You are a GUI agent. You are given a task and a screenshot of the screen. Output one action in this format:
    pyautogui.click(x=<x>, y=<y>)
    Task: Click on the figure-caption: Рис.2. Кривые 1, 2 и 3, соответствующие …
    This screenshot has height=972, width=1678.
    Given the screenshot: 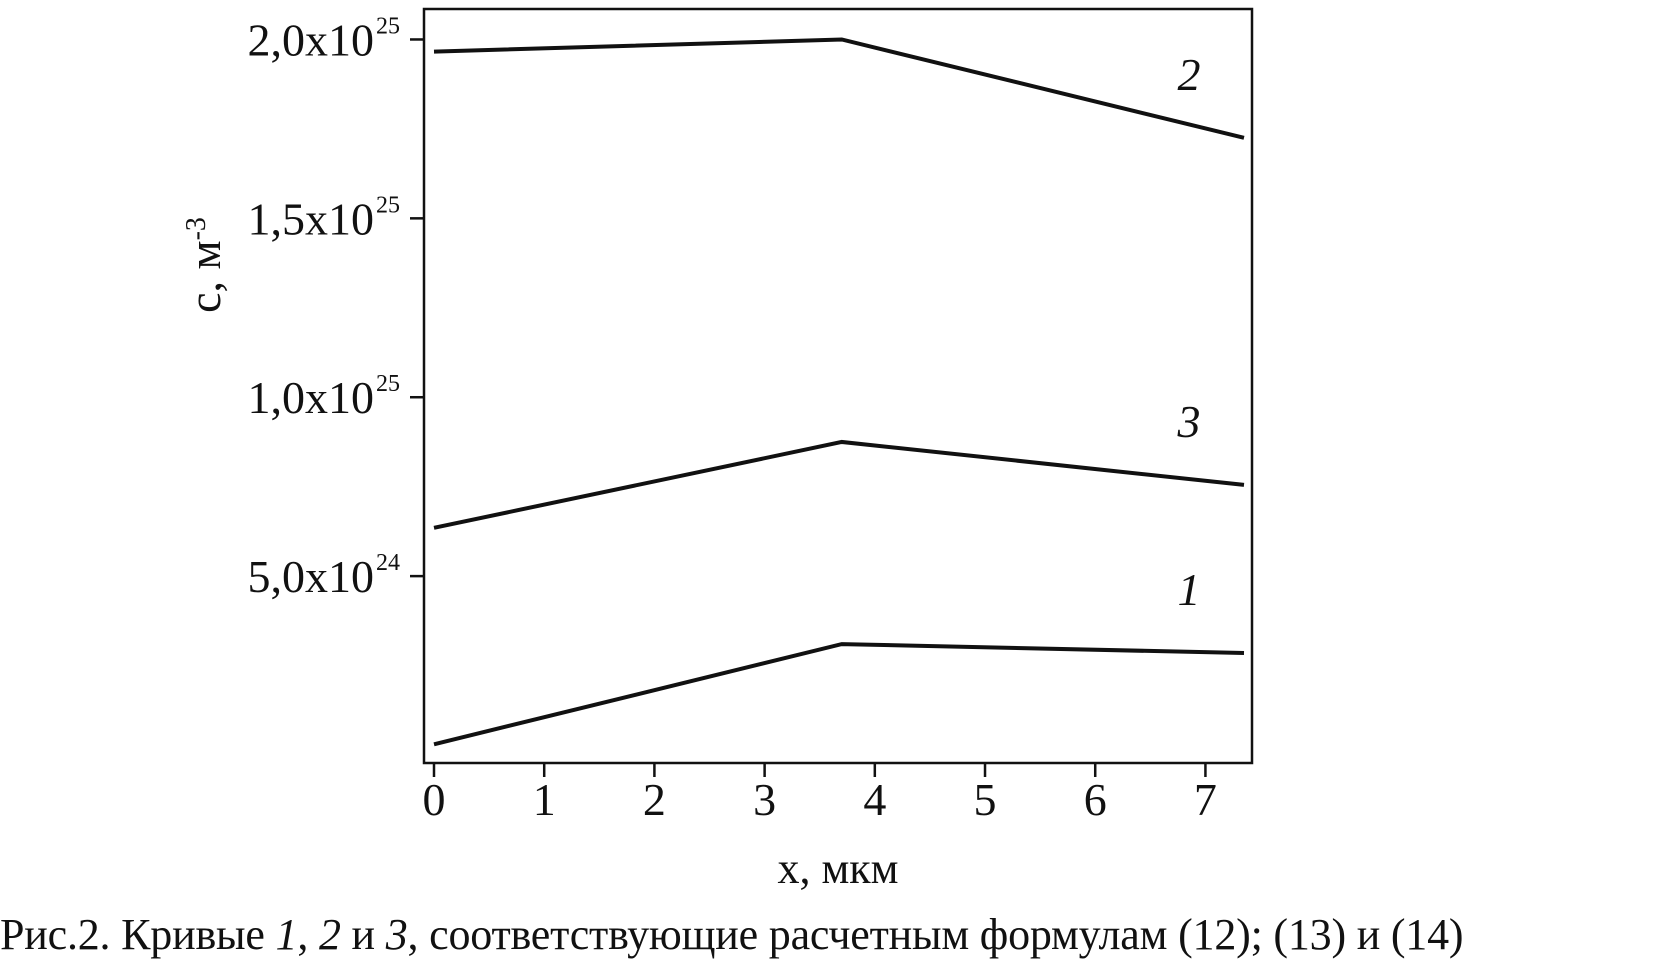 What is the action you would take?
    pyautogui.click(x=839, y=941)
    